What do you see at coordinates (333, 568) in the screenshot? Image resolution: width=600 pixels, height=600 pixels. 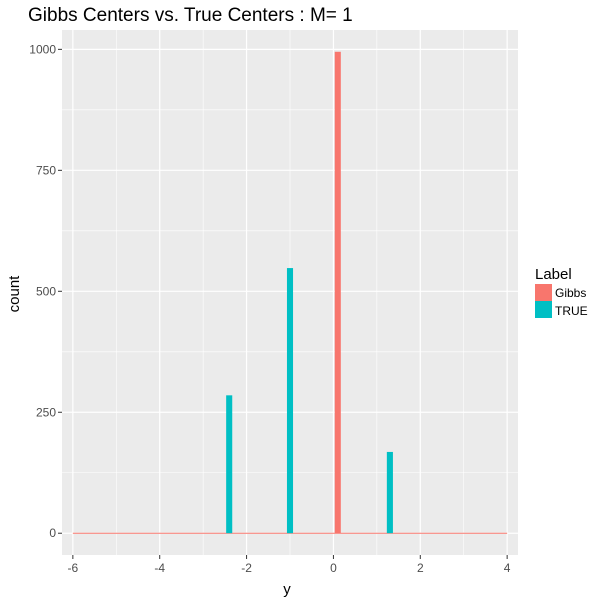 I see `x-tick-label: 0` at bounding box center [333, 568].